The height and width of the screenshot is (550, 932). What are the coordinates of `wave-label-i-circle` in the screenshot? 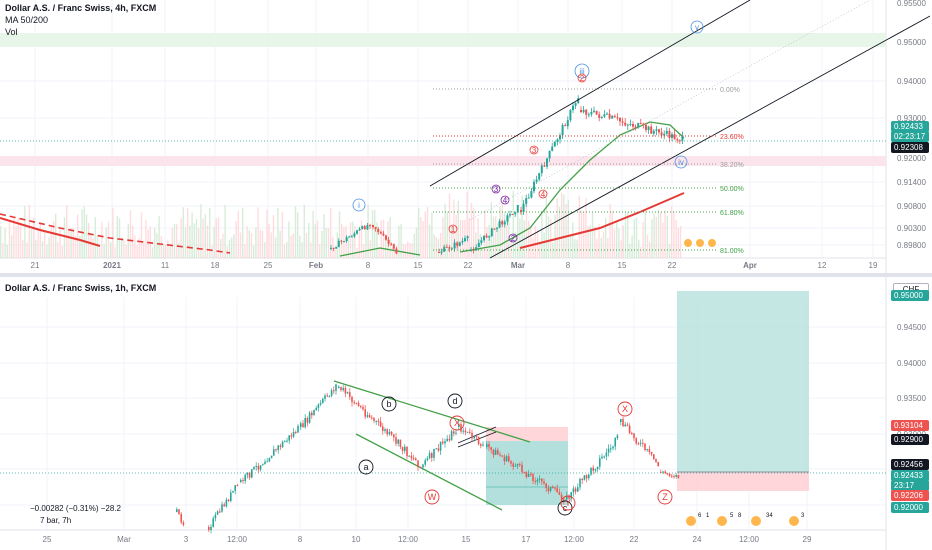 It's located at (359, 205).